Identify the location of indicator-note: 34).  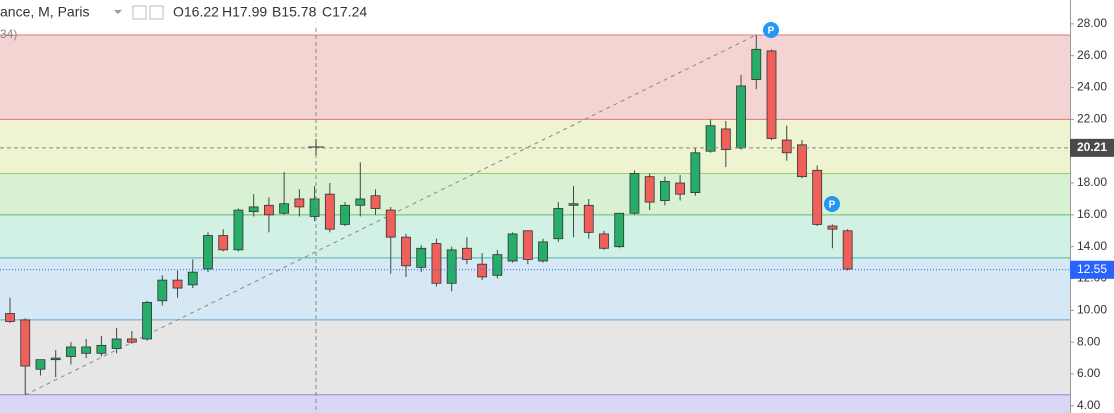
(8, 34).